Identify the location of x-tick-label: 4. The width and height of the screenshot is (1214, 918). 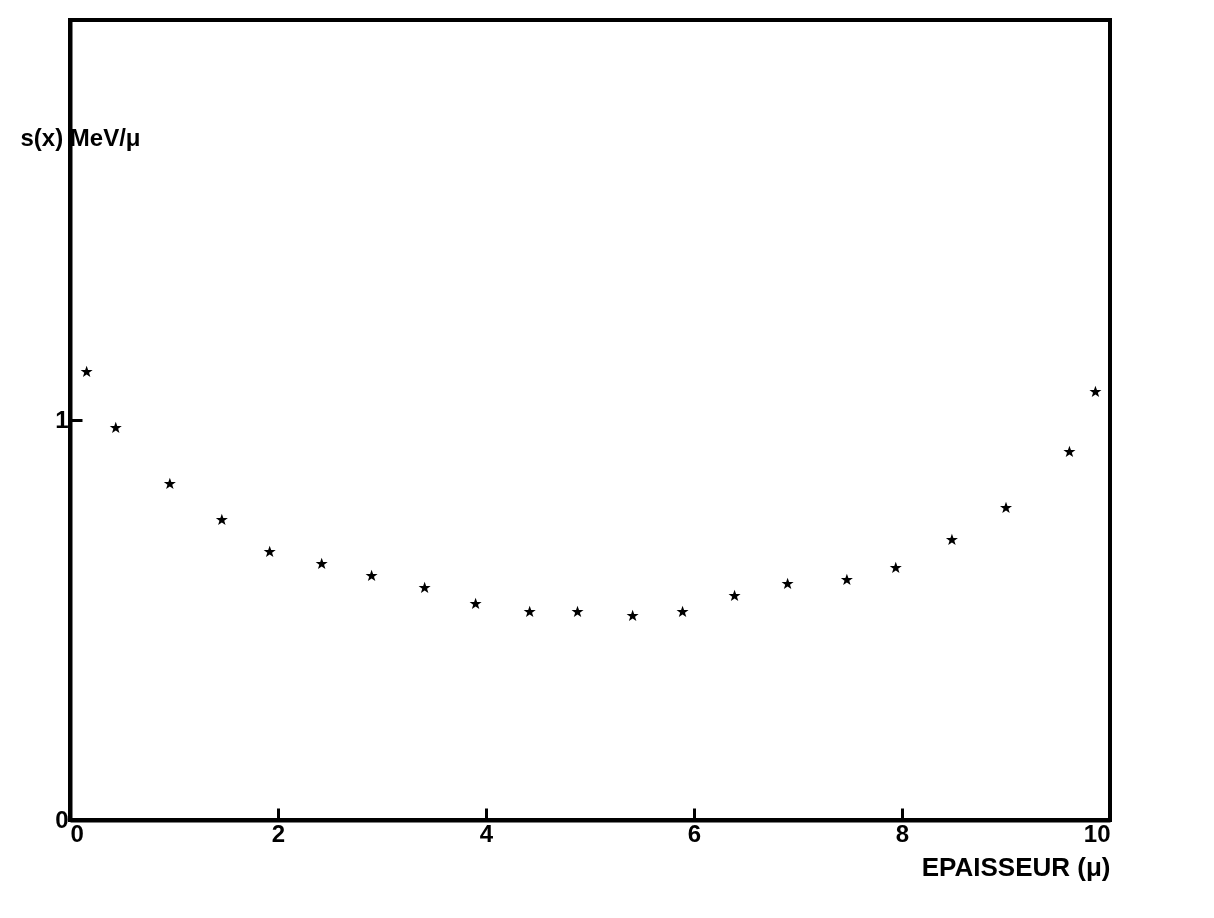
(486, 833).